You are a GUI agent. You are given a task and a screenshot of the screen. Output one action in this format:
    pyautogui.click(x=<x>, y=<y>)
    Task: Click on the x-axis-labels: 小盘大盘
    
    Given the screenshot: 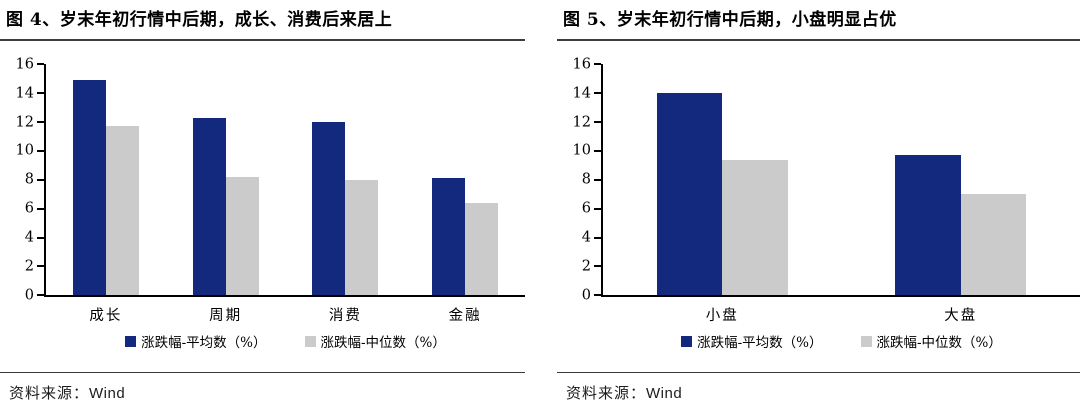 What is the action you would take?
    pyautogui.click(x=841, y=314)
    